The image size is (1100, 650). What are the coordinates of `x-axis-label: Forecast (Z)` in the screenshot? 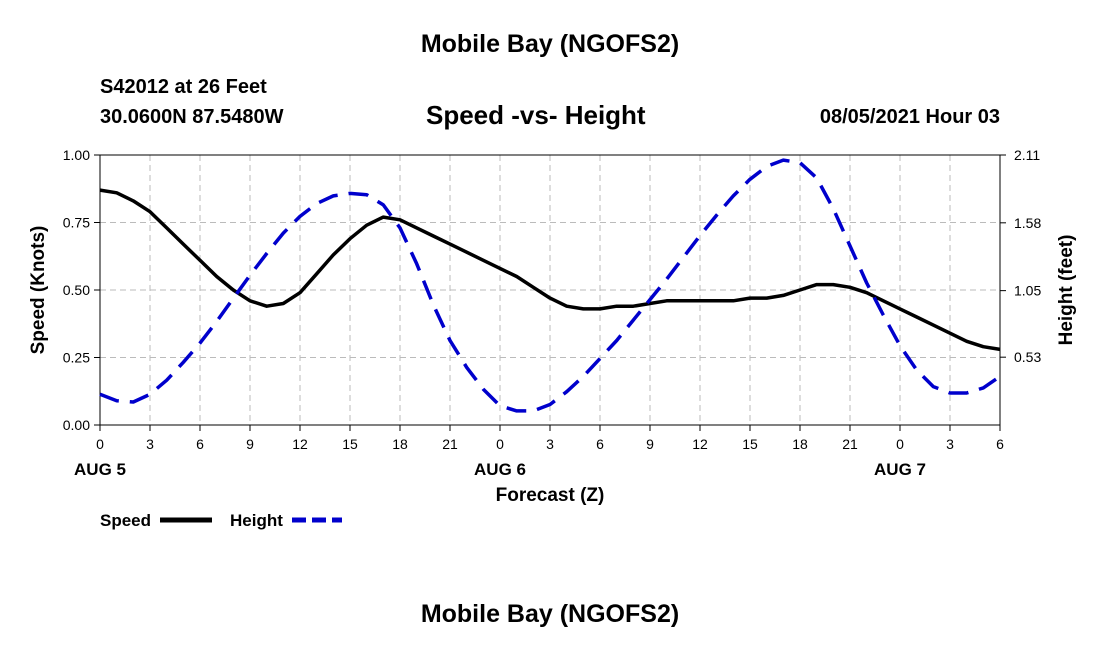 It's located at (550, 495).